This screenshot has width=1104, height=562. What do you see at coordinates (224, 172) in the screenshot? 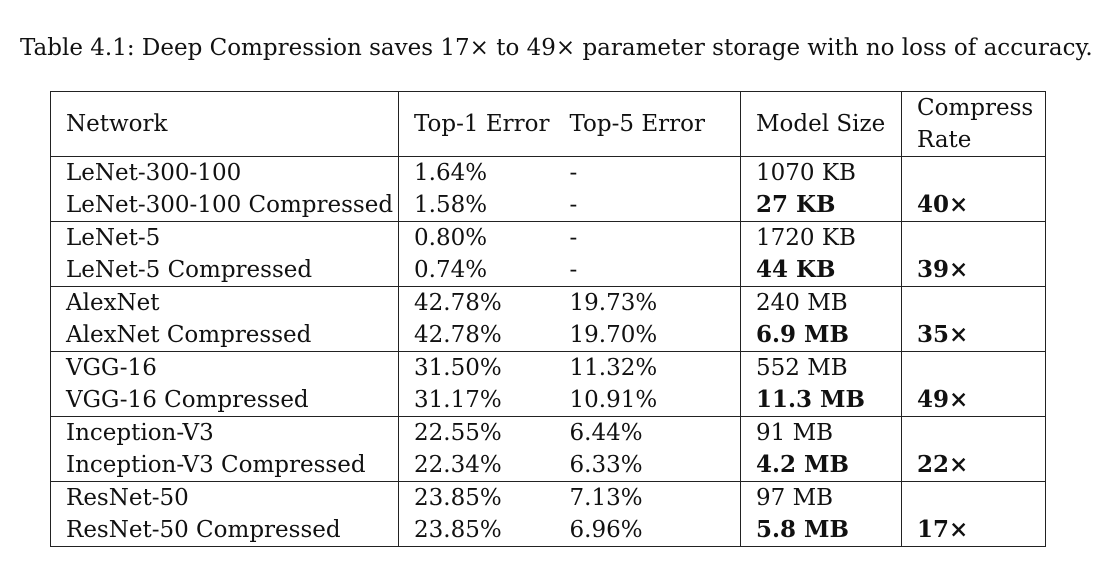
I see `cell-network: LeNet-300-100` at bounding box center [224, 172].